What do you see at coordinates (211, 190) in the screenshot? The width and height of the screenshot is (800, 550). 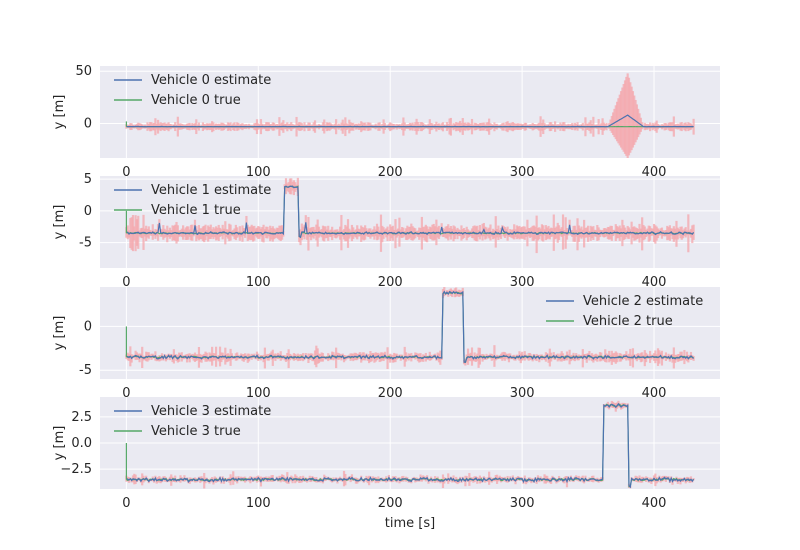 I see `legend-entry: Vehicle 1 estimate` at bounding box center [211, 190].